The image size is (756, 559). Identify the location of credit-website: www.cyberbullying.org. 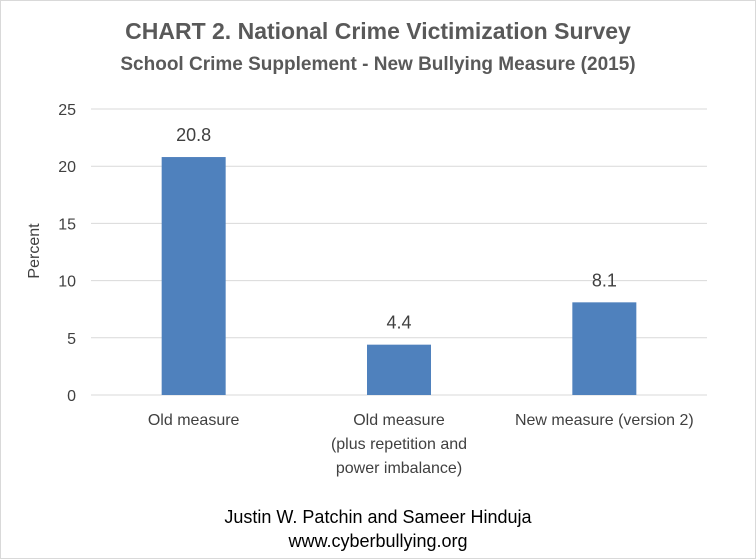
(377, 541).